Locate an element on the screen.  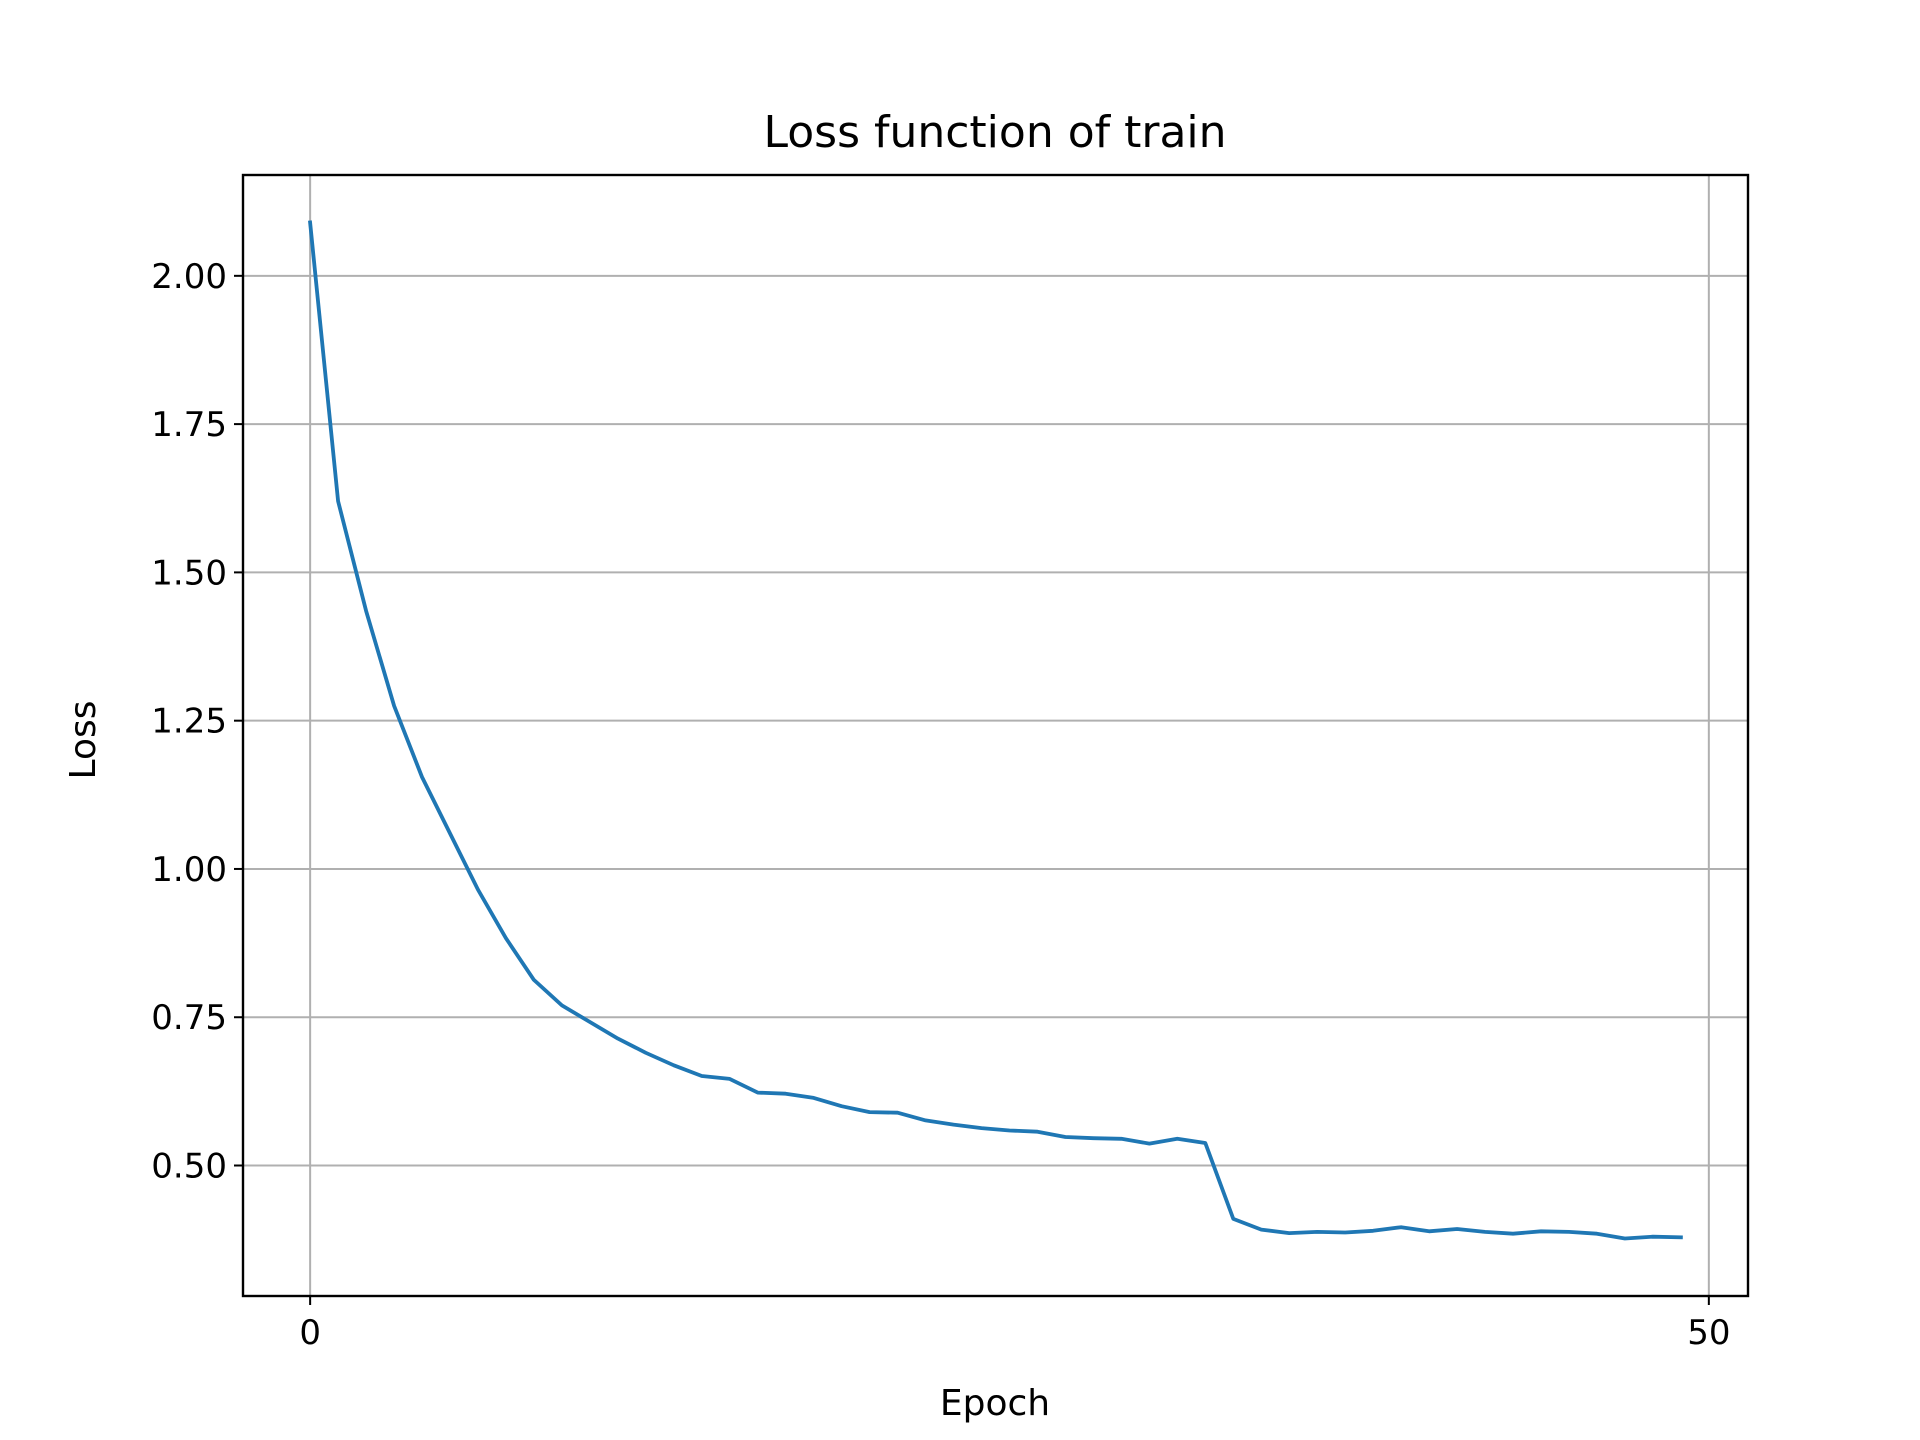
x-tick-label: 50 is located at coordinates (1708, 1333).